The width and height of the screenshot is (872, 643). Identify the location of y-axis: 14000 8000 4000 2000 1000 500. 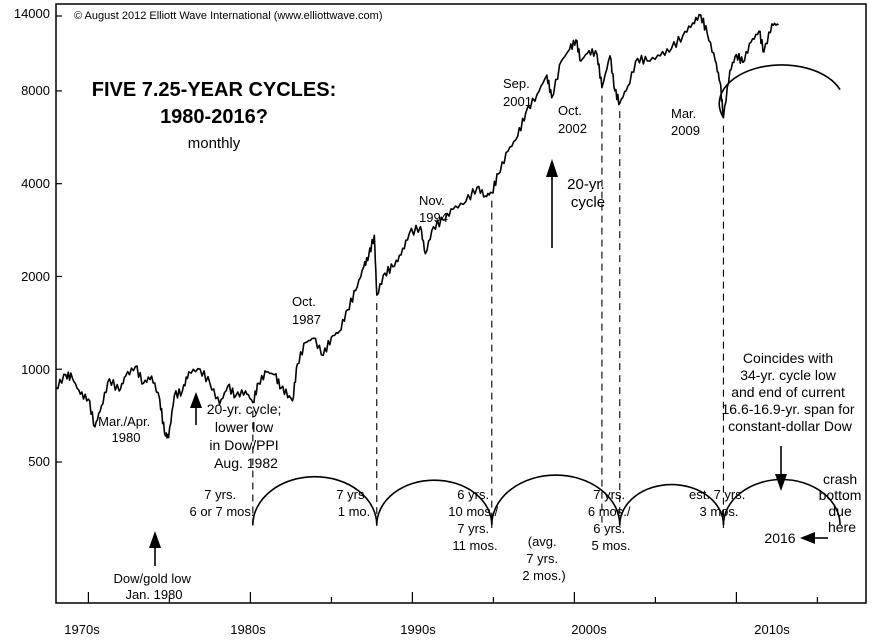
(32, 237).